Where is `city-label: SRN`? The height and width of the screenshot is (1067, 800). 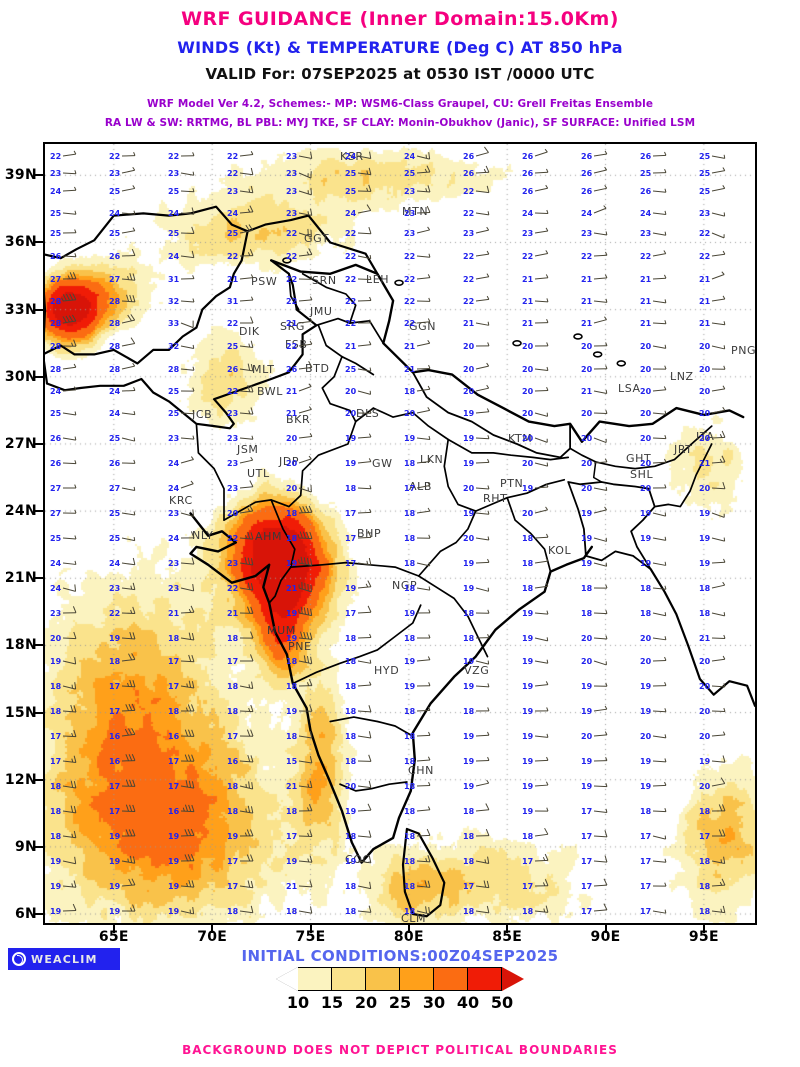 city-label: SRN is located at coordinates (324, 280).